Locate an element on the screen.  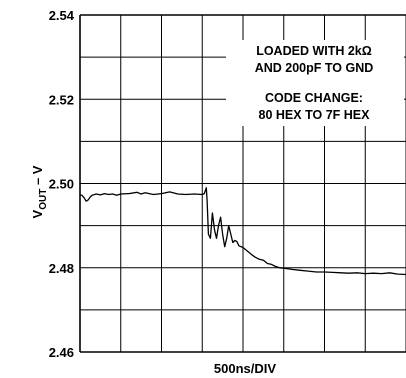
y-tick-label: 2.50 is located at coordinates (61, 184).